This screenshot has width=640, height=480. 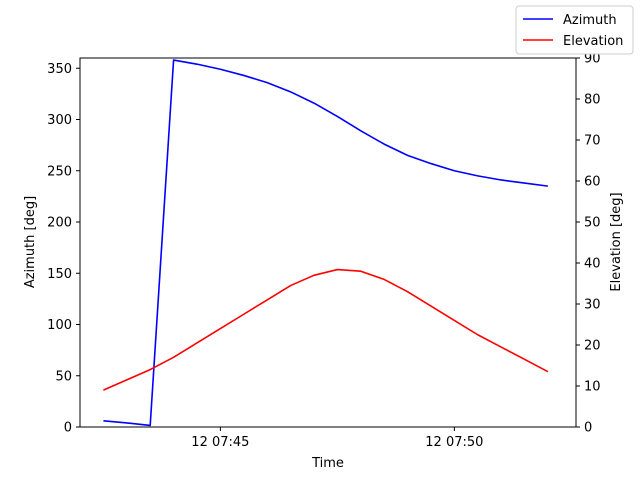 I want to click on left-y-axis-label: Azimuth [deg], so click(x=30, y=242).